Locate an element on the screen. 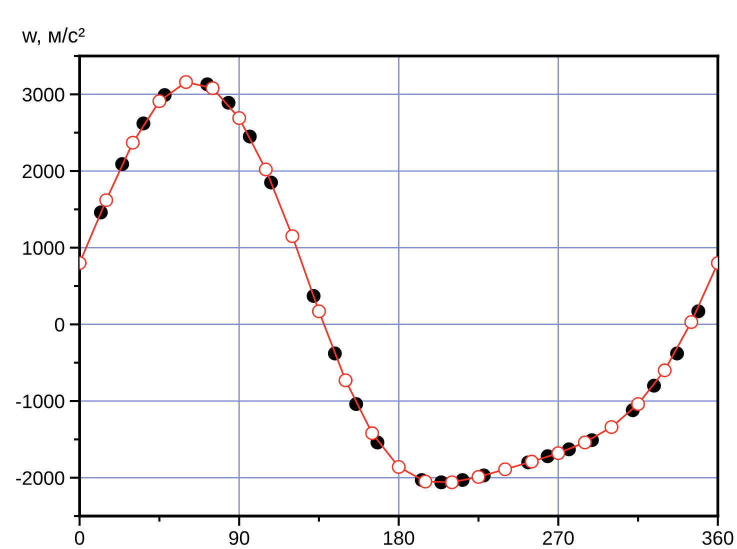 The image size is (737, 549). y-tick-label: -1000 is located at coordinates (40, 401).